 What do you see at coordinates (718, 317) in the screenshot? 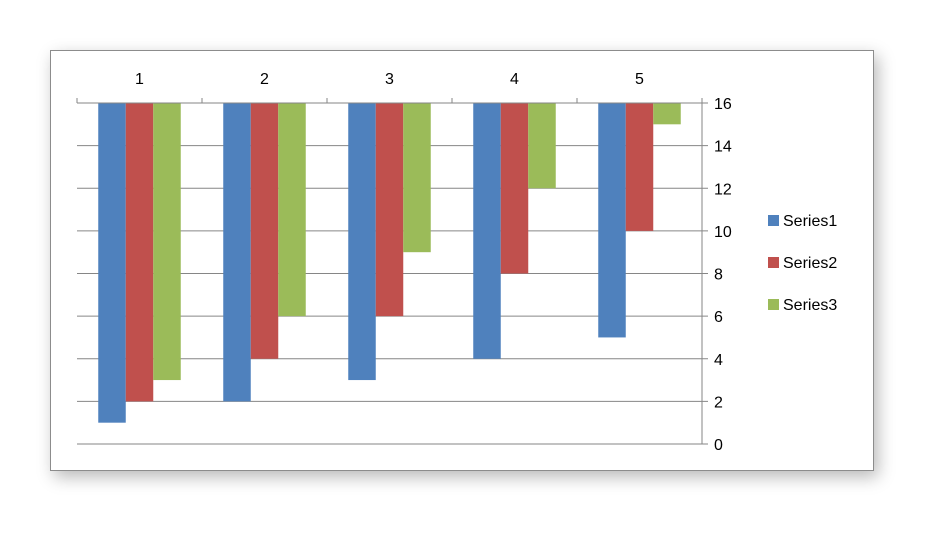
I see `y-tick-label: 6` at bounding box center [718, 317].